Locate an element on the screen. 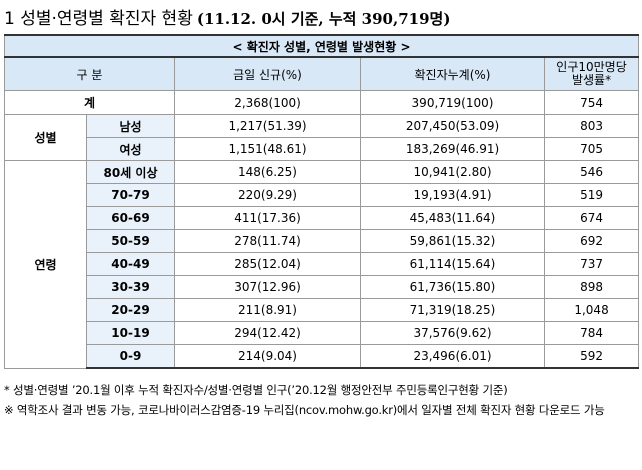  cell-rate: 592 is located at coordinates (591, 356).